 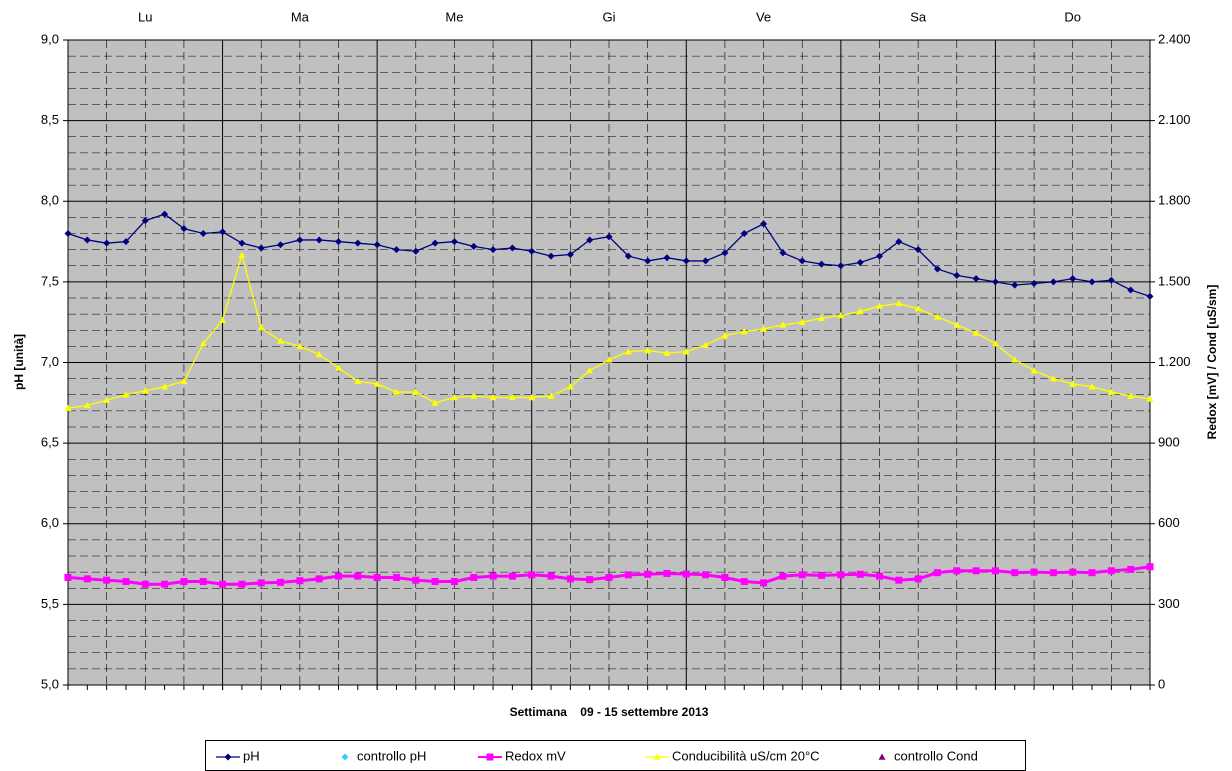 What do you see at coordinates (50, 683) in the screenshot?
I see `y-tick-label: 5,0` at bounding box center [50, 683].